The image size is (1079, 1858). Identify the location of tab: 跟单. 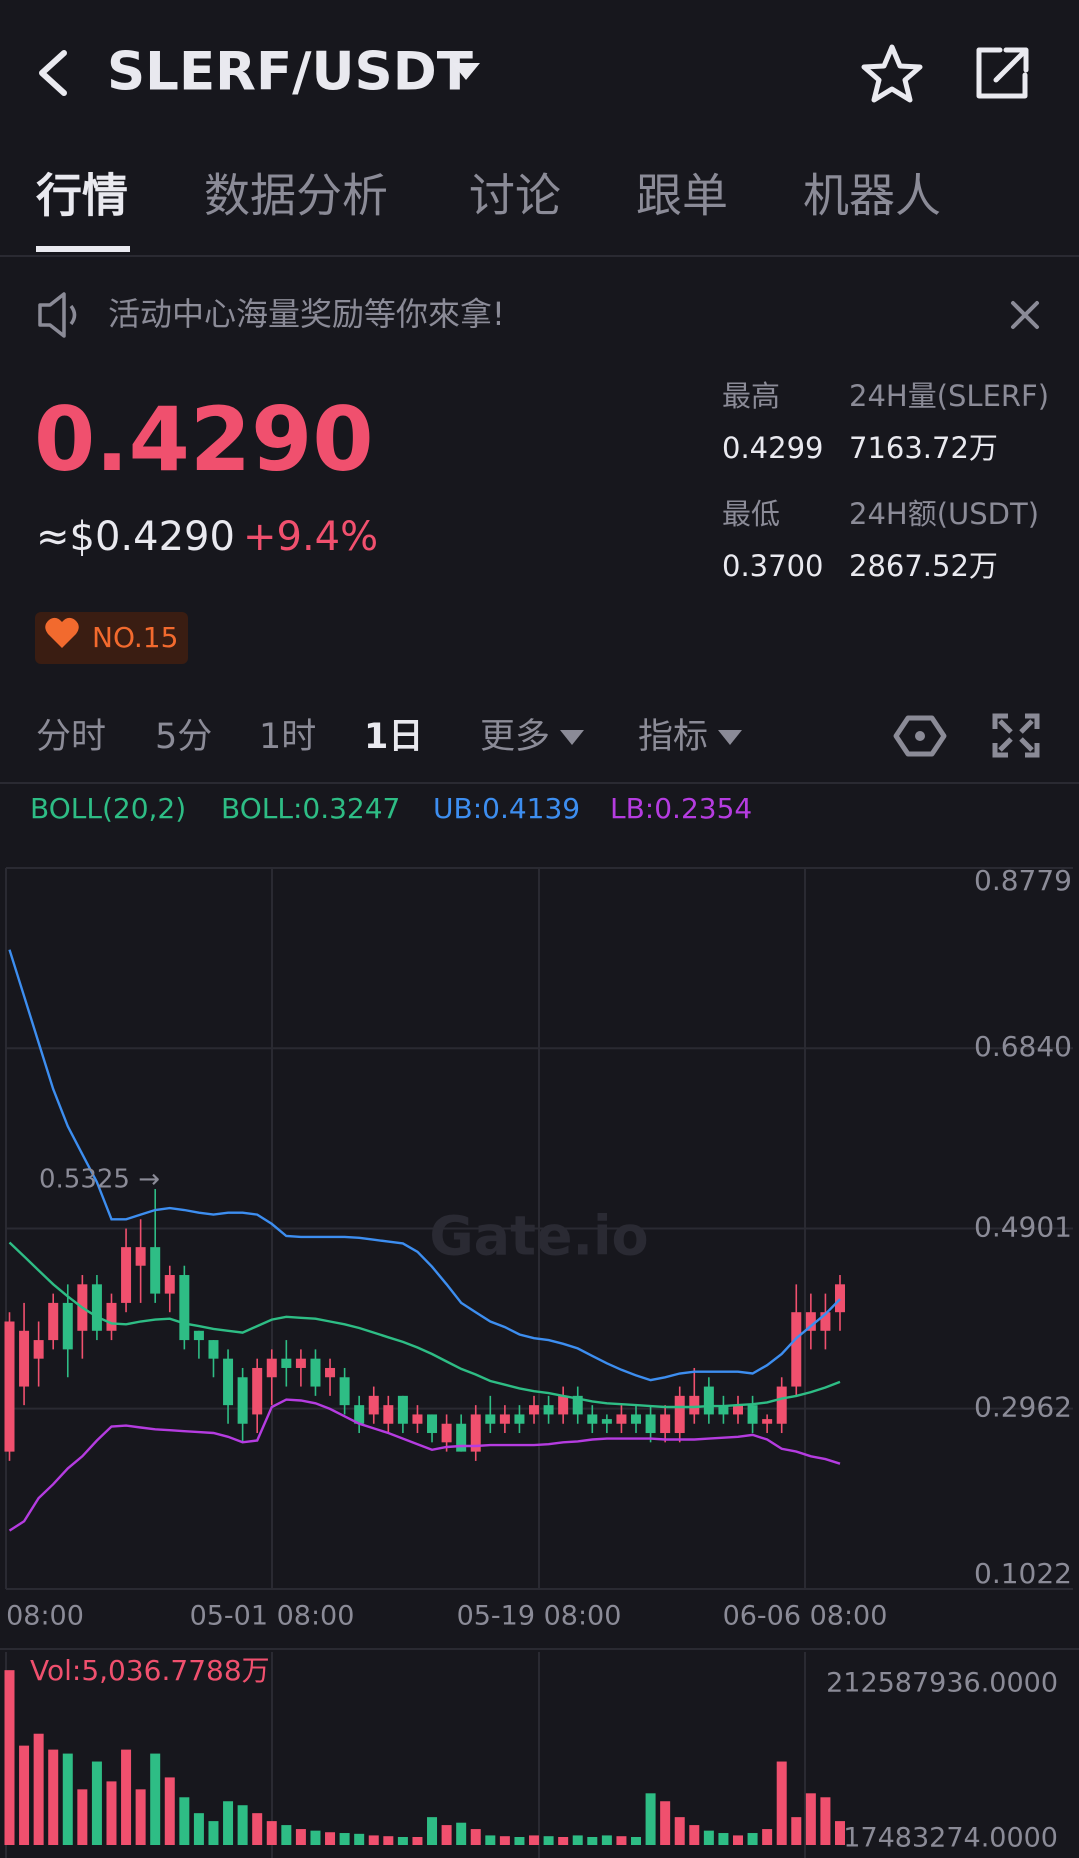
(682, 196).